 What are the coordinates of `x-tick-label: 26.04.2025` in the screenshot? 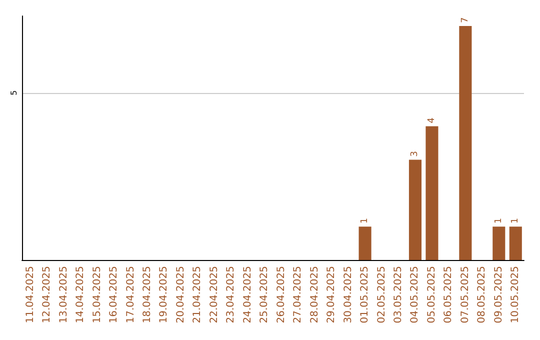 It's located at (281, 295).